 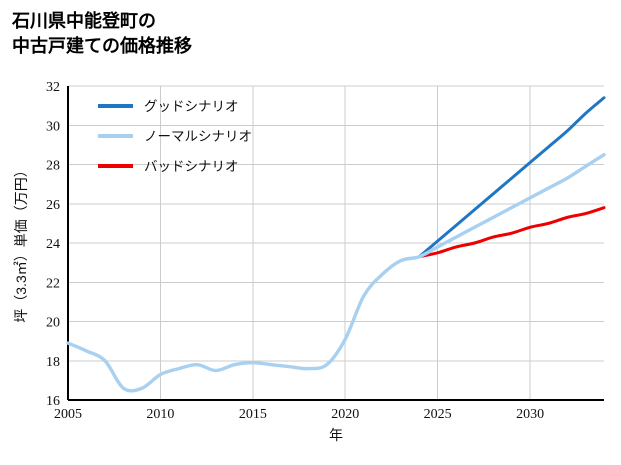 What do you see at coordinates (53, 362) in the screenshot?
I see `y-tick-label-18: 18` at bounding box center [53, 362].